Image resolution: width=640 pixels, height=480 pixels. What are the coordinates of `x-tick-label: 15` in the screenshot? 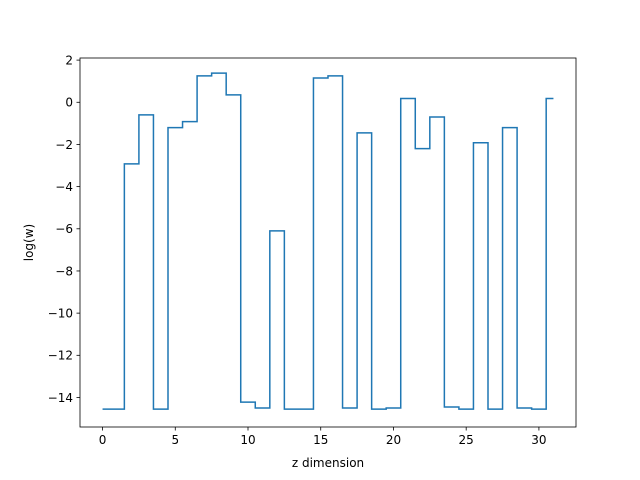 It's located at (320, 440).